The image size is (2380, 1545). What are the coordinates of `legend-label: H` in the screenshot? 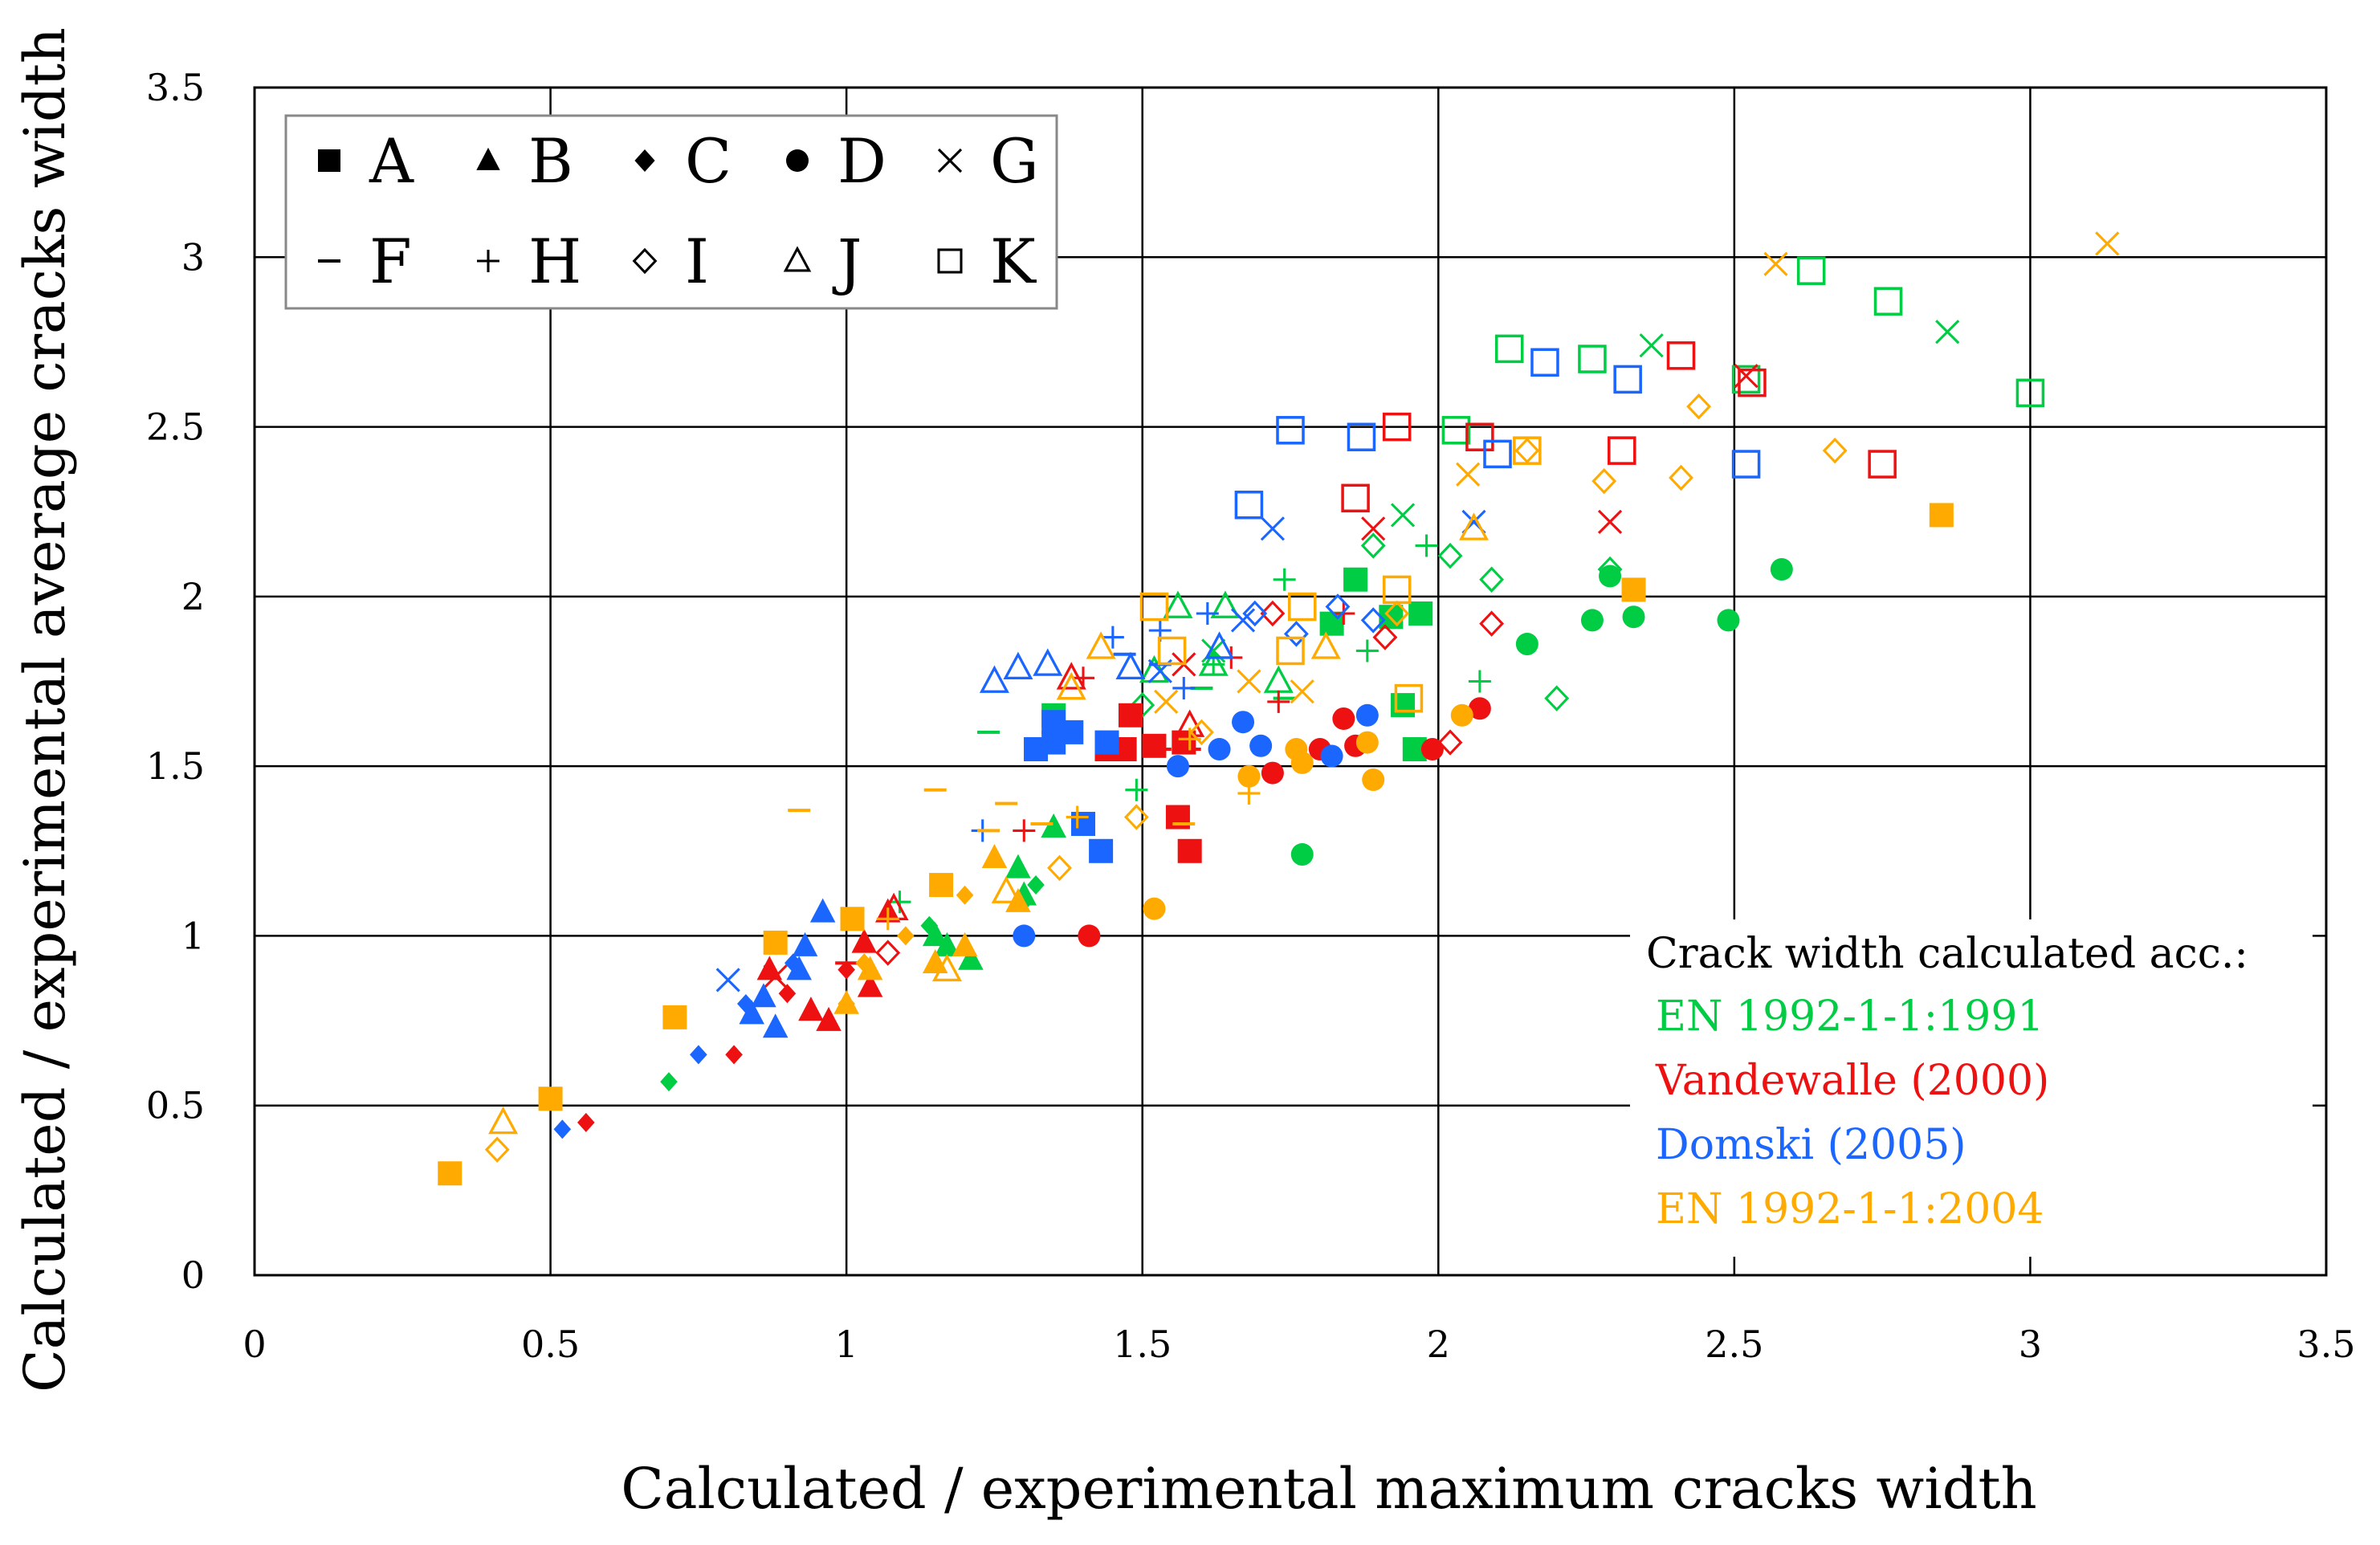 It's located at (554, 261).